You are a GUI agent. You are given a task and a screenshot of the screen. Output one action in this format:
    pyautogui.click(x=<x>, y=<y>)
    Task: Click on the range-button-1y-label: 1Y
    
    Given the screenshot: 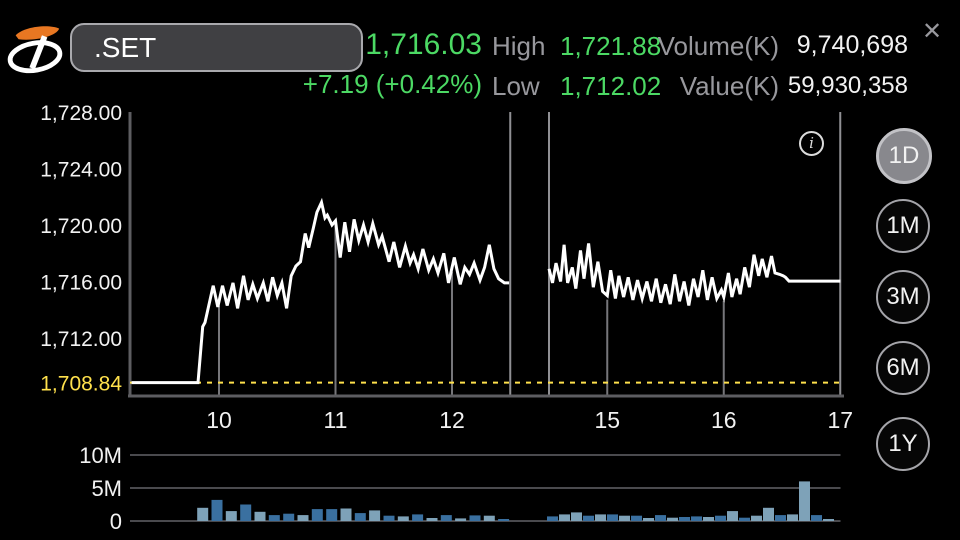 What is the action you would take?
    pyautogui.click(x=903, y=443)
    